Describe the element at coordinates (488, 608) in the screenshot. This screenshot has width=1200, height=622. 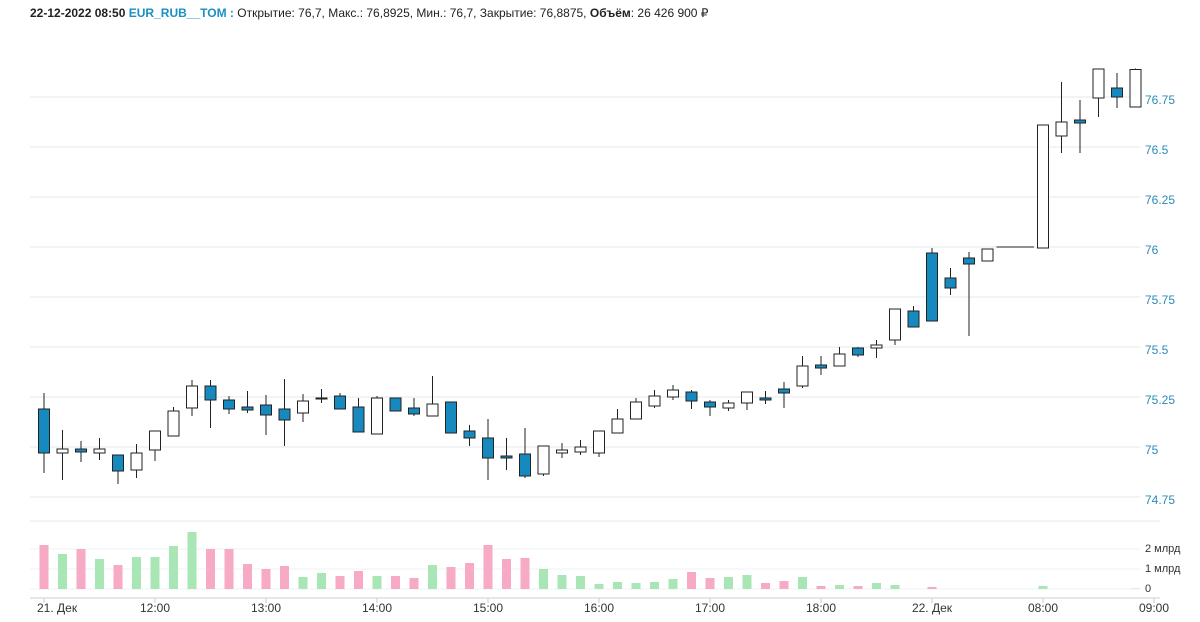
I see `x-tick-label: 15:00` at that location.